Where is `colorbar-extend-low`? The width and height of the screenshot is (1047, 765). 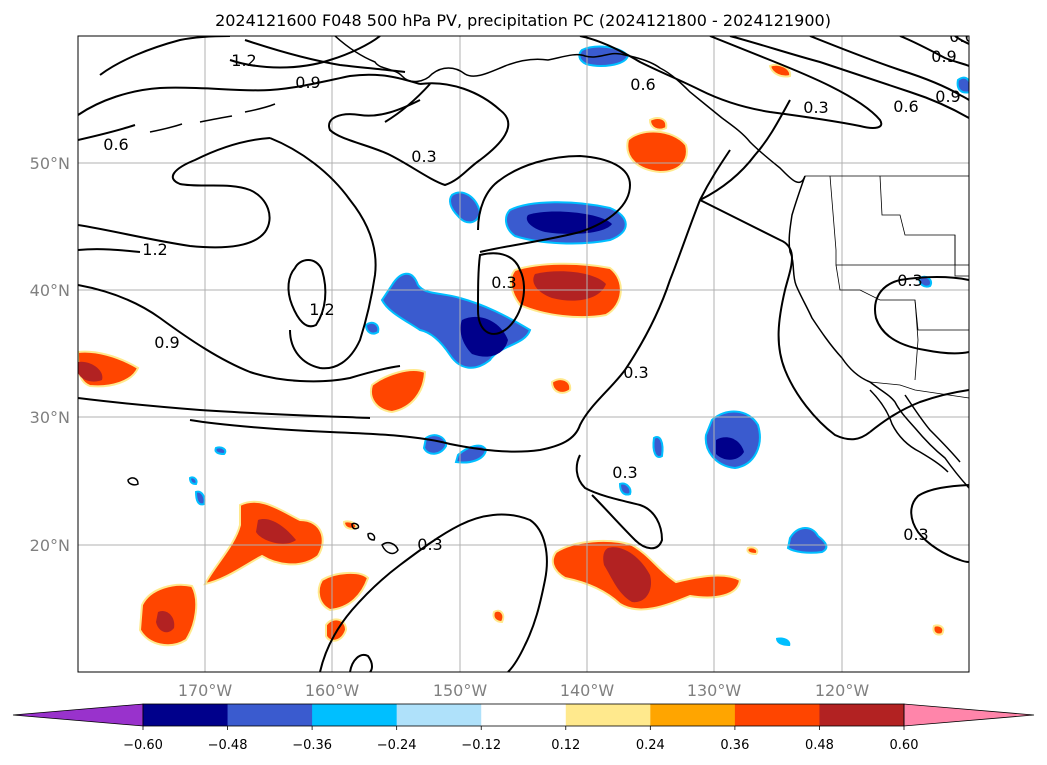 colorbar-extend-low is located at coordinates (78, 715).